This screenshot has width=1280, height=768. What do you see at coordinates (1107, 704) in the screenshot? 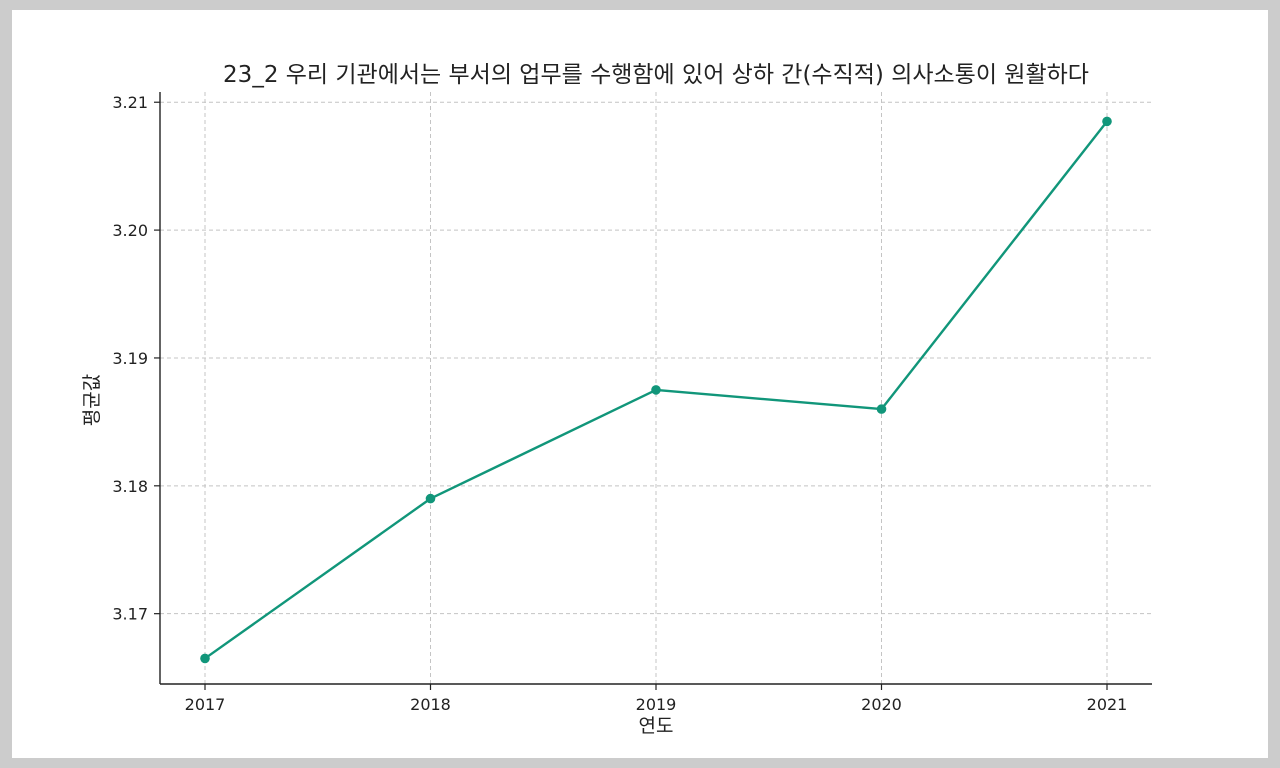
I see `x-tick-label: 2021` at bounding box center [1107, 704].